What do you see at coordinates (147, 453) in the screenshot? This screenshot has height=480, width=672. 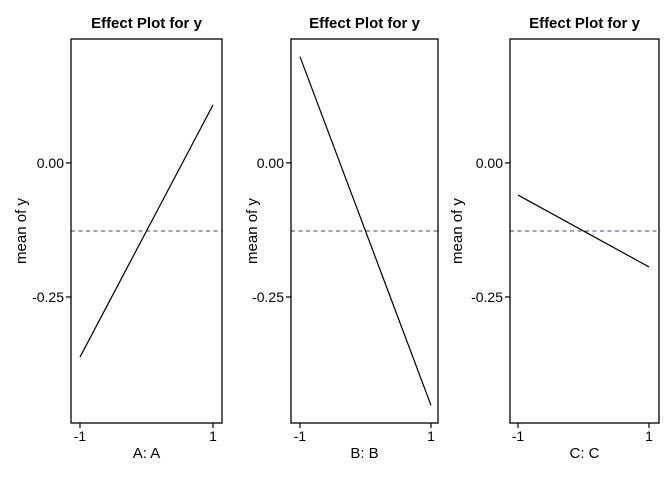 I see `x-axis-label: A` at bounding box center [147, 453].